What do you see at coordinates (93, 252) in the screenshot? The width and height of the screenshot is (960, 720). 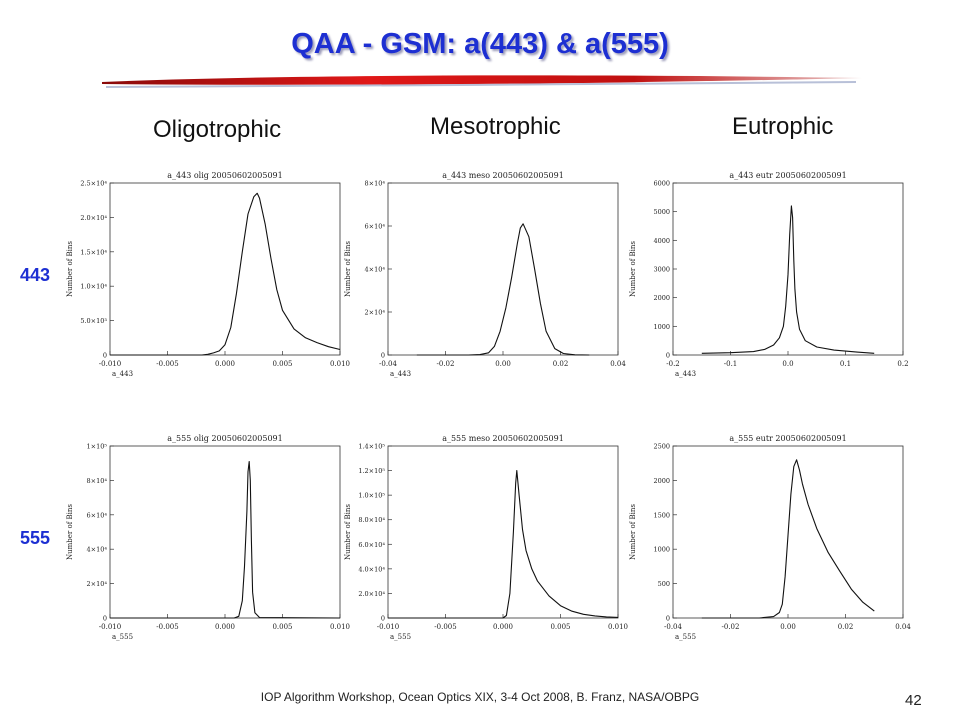 I see `y-tick-label: 1.5×10⁴` at bounding box center [93, 252].